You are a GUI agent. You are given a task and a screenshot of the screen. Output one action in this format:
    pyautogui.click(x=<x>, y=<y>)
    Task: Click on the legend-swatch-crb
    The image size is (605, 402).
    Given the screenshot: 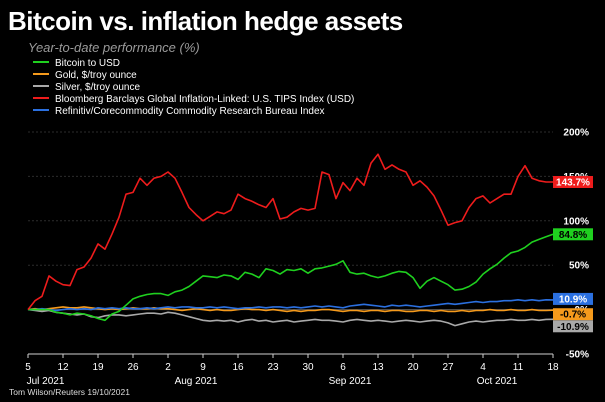 What is the action you would take?
    pyautogui.click(x=41, y=110)
    